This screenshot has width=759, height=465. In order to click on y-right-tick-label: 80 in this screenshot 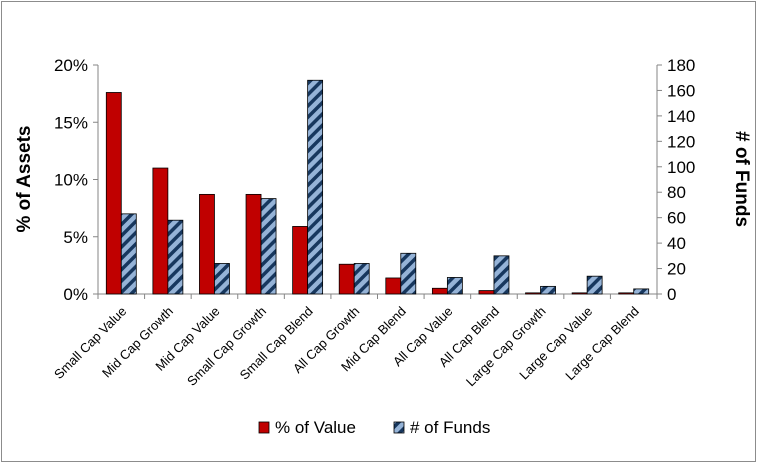, I will do `click(676, 192)`.